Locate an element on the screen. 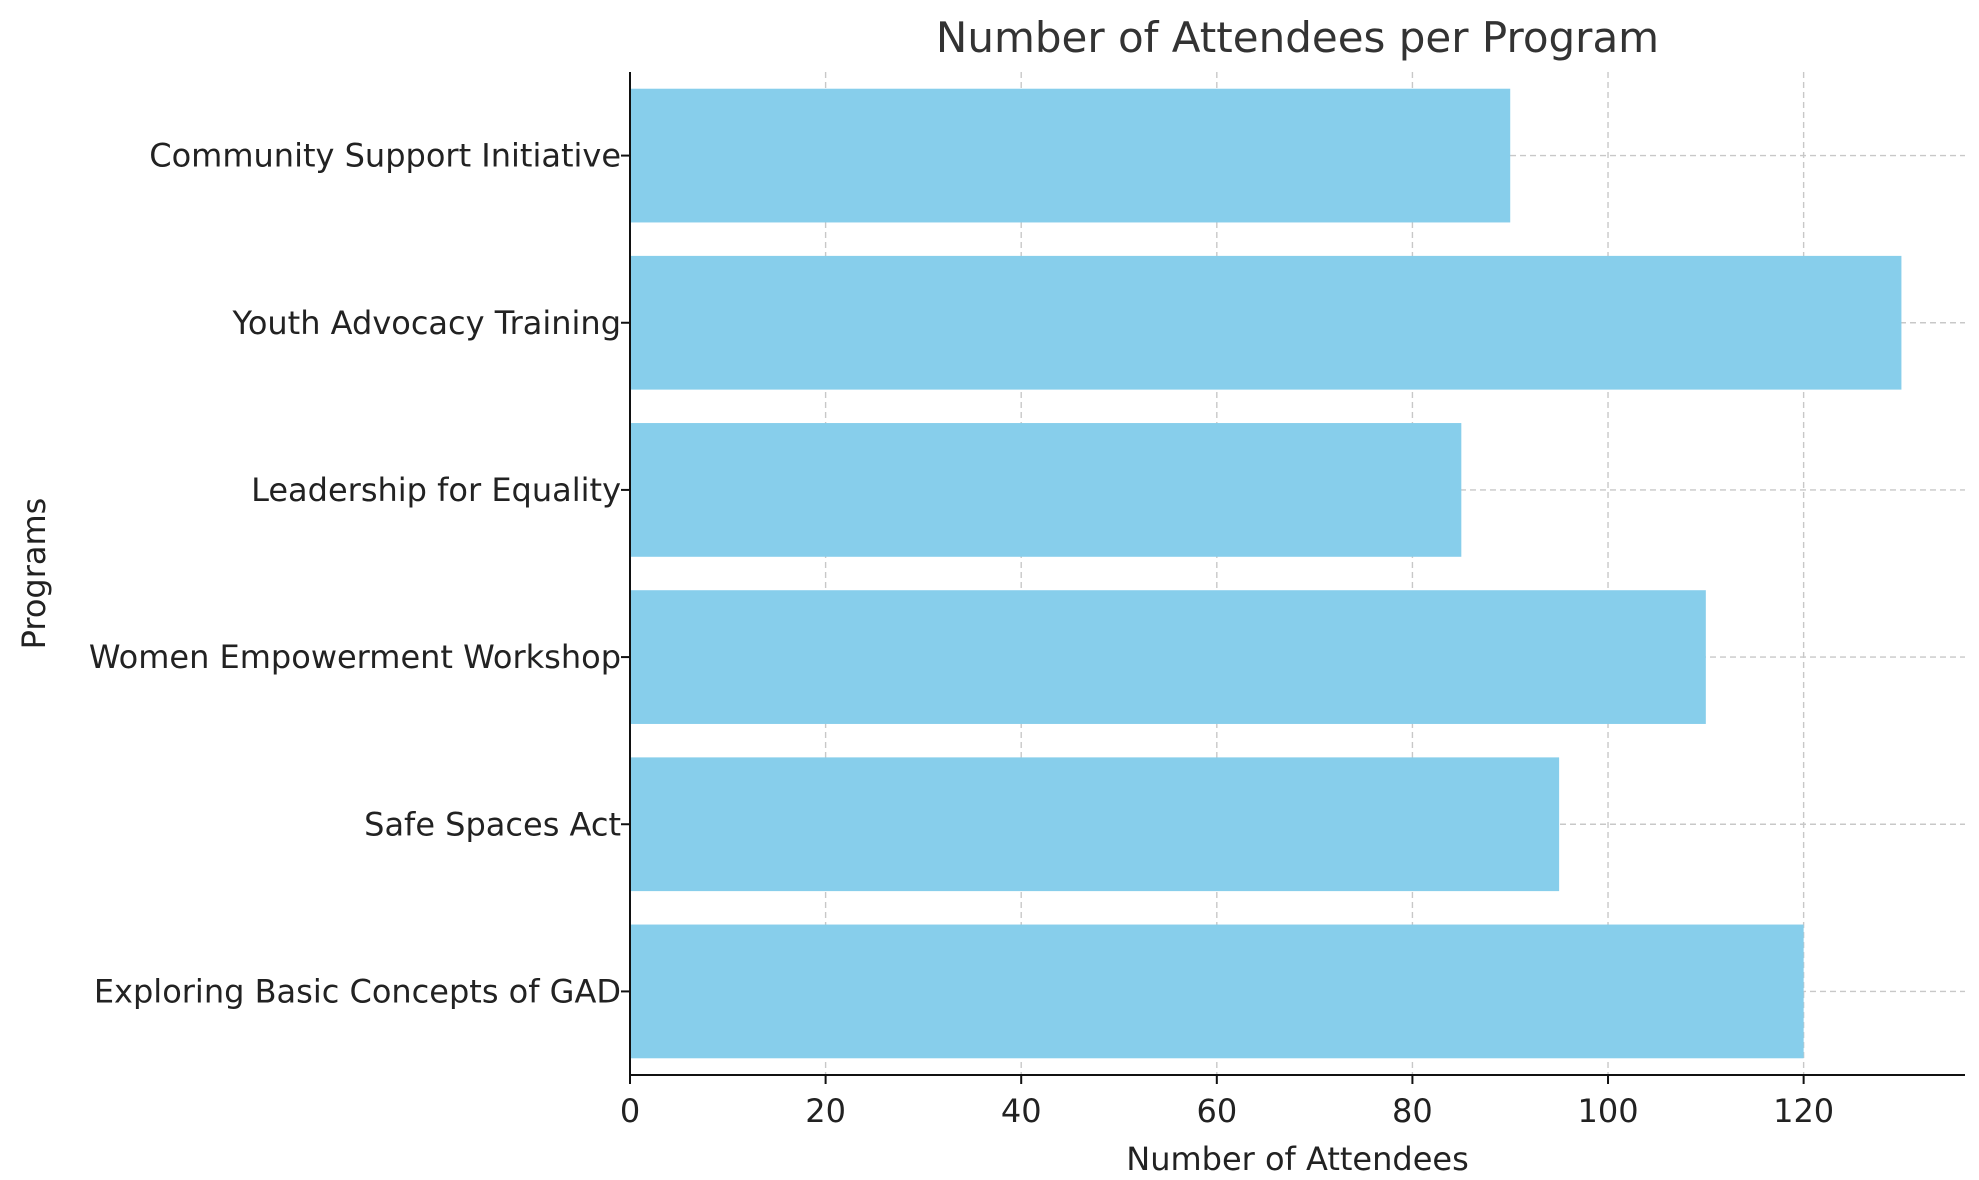 This screenshot has width=1979, height=1180. x-tick-label: 40 is located at coordinates (1021, 1111).